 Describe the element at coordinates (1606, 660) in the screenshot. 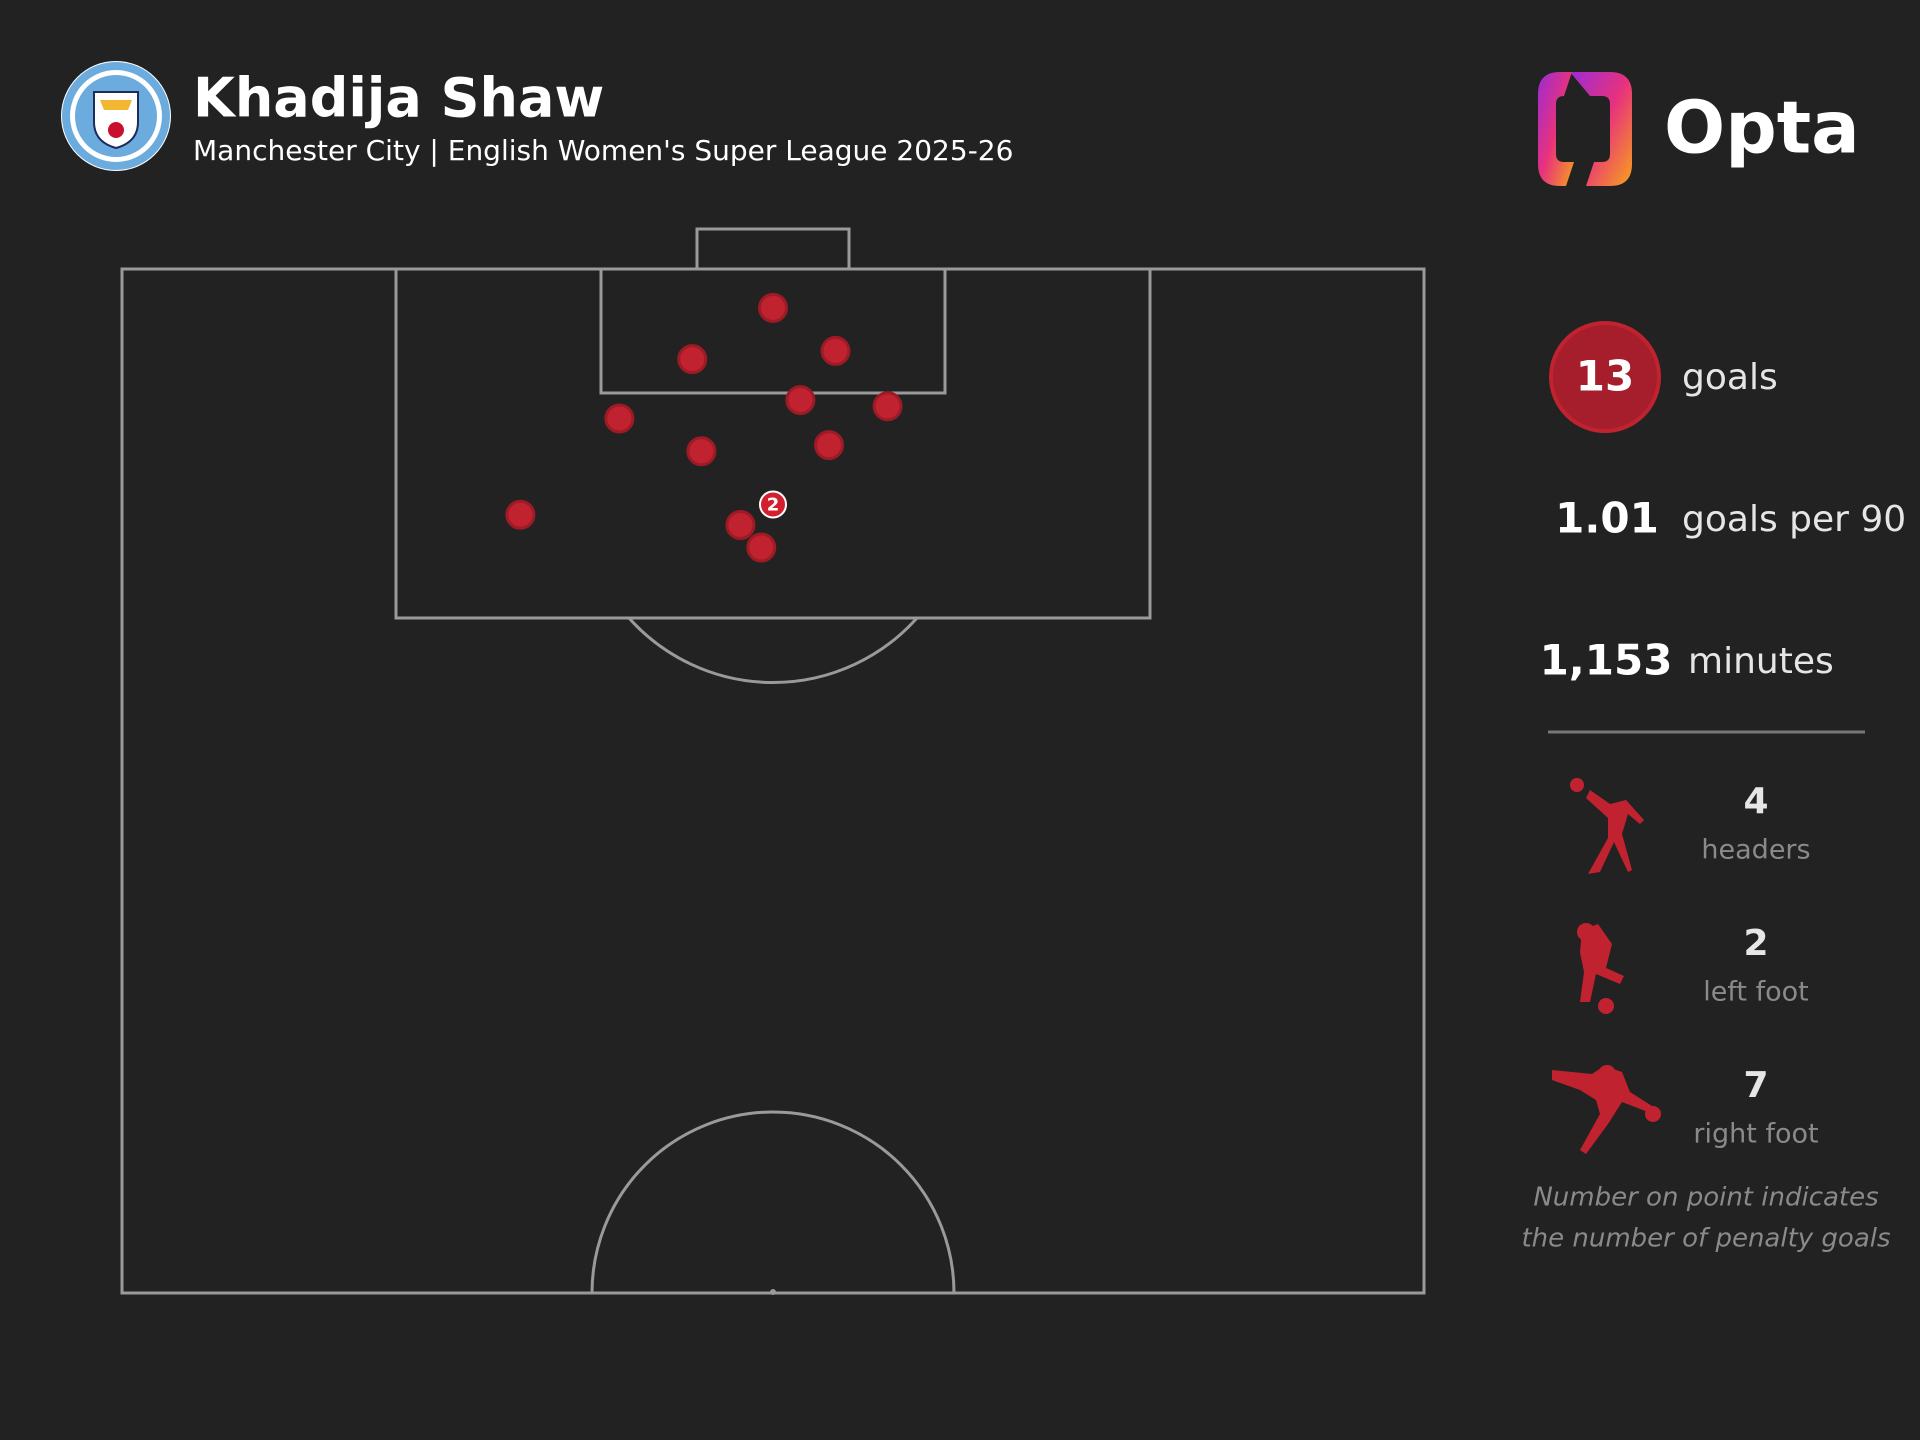

I see `minutes-value: 1,153` at that location.